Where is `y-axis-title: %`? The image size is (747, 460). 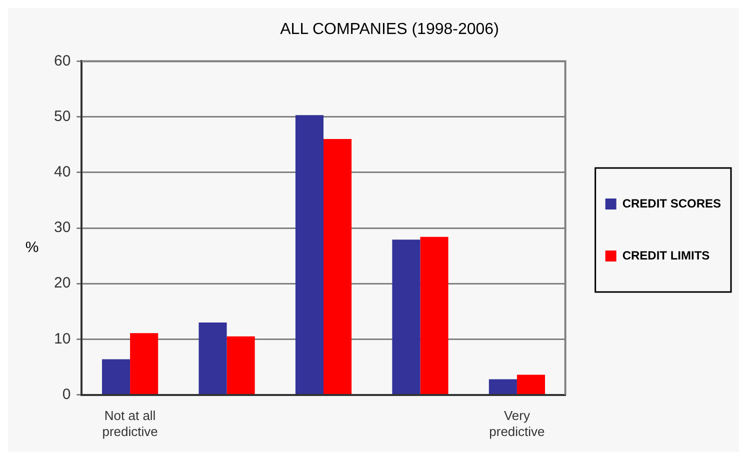 y-axis-title: % is located at coordinates (32, 247).